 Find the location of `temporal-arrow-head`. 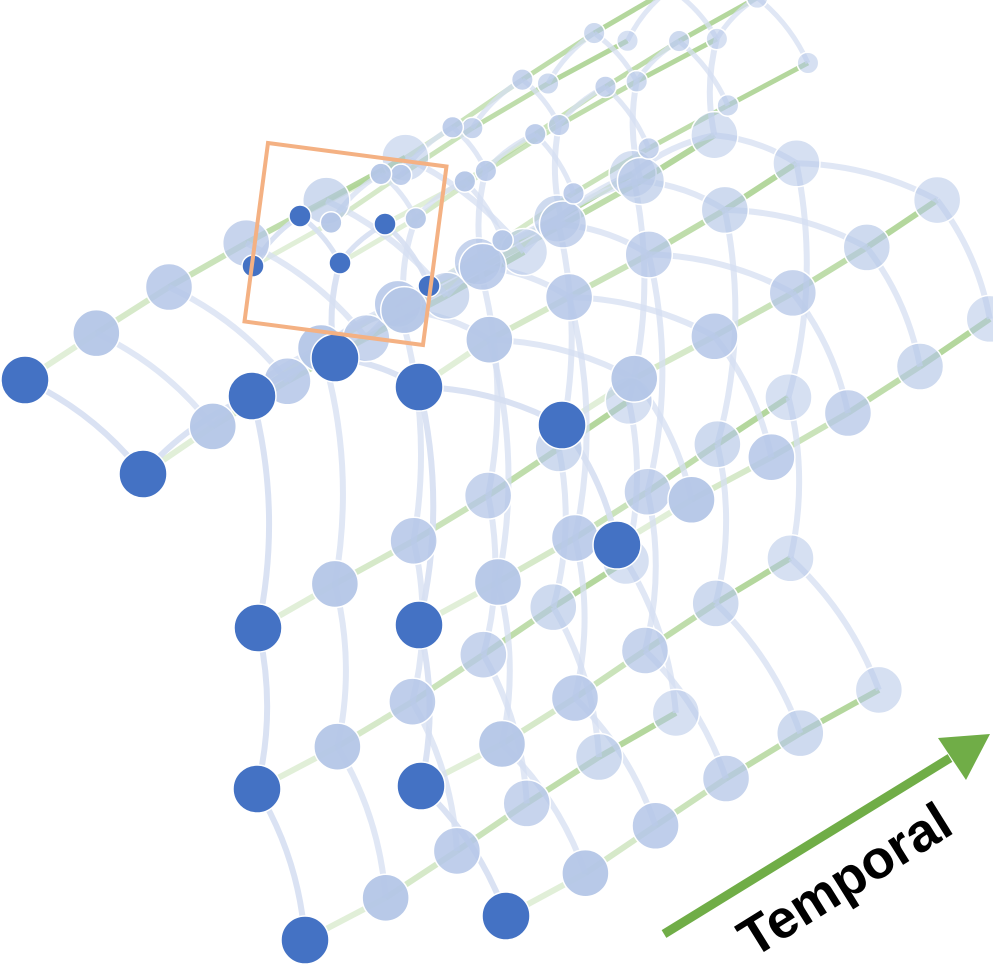

temporal-arrow-head is located at coordinates (964, 757).